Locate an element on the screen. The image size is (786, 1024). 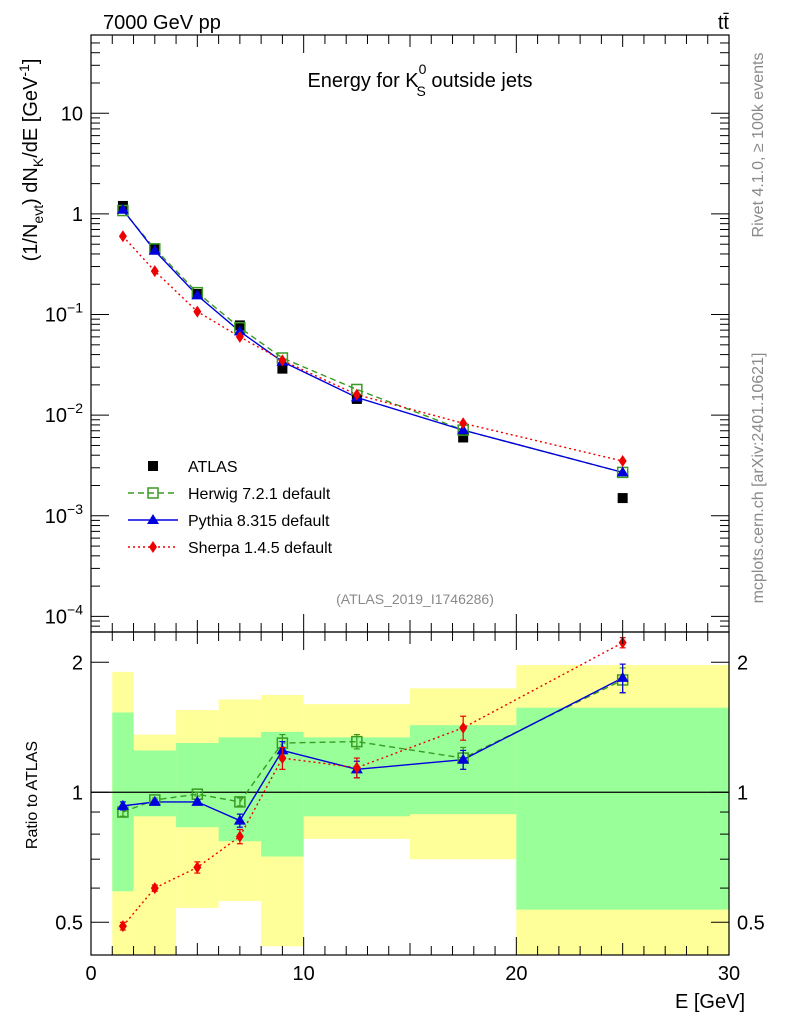
main-y-tick-label: 10⁻⁴ is located at coordinates (64, 614).